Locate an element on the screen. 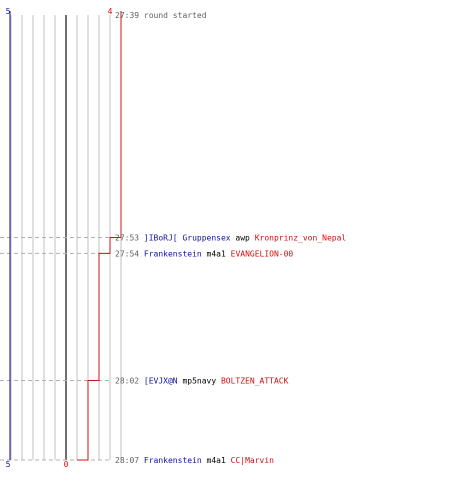 This screenshot has height=500, width=450. victim-name: CC|Marvin is located at coordinates (250, 460).